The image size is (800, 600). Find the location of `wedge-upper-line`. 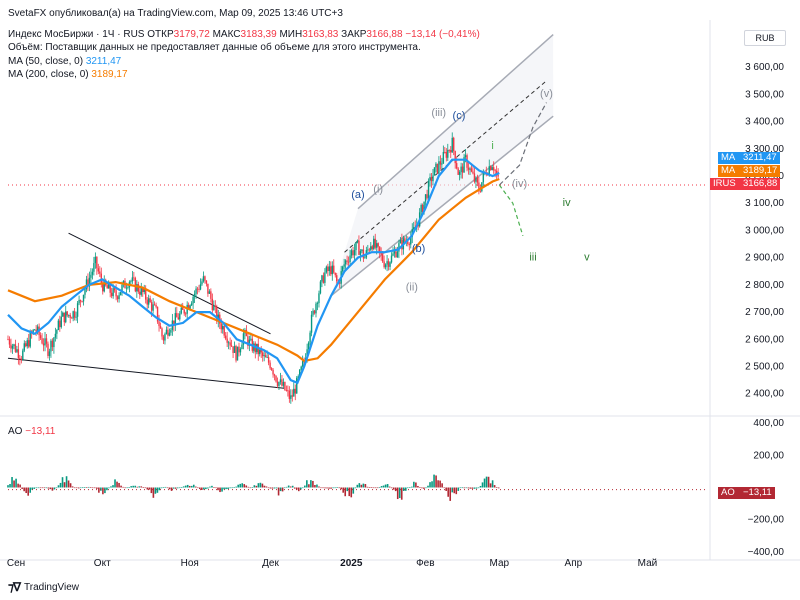

wedge-upper-line is located at coordinates (169, 283).